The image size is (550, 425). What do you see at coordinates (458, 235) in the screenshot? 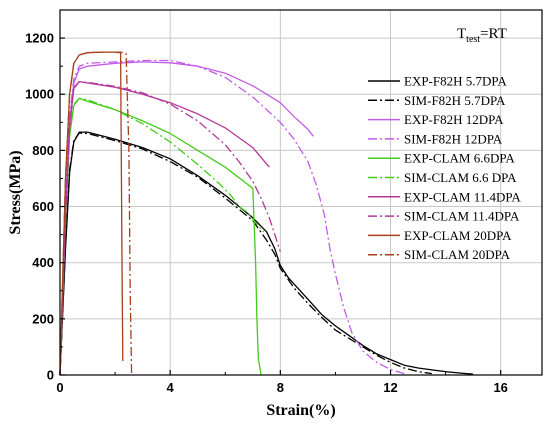
I see `legend-label: EXP-CLAM 20DPA` at bounding box center [458, 235].